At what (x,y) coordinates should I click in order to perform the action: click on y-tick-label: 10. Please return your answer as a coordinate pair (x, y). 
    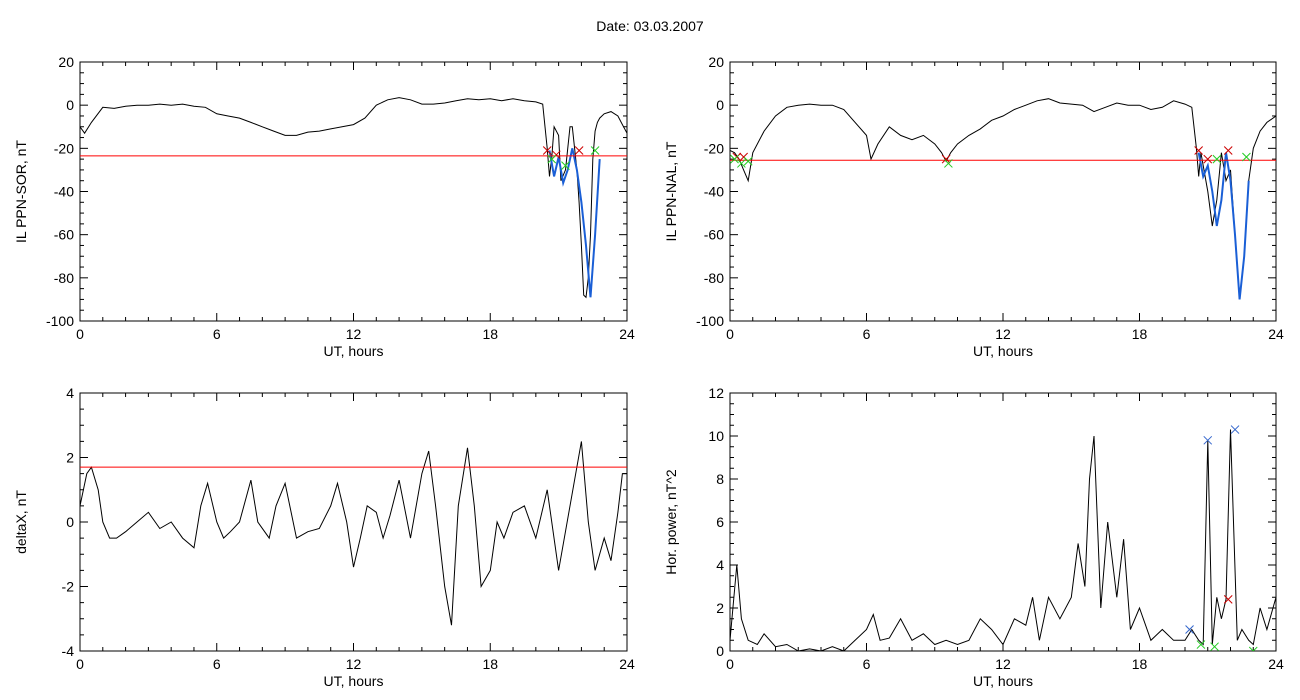
    Looking at the image, I should click on (716, 436).